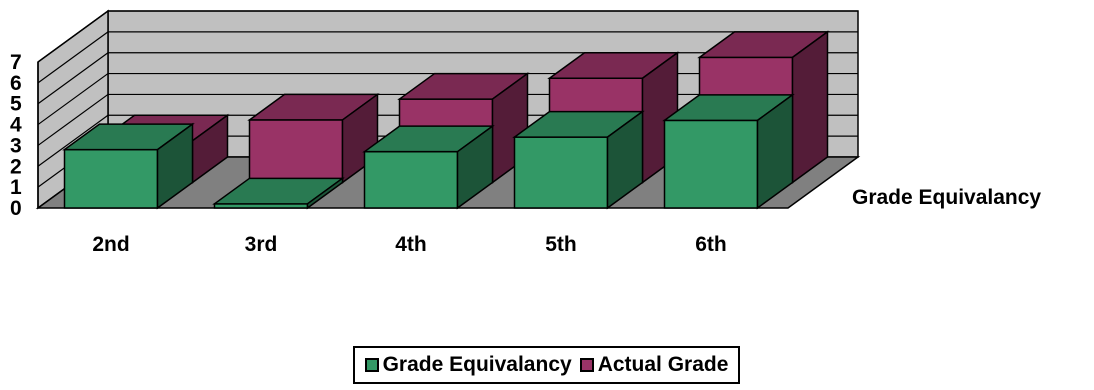  What do you see at coordinates (946, 197) in the screenshot?
I see `series-axis-label: Grade Equivalancy` at bounding box center [946, 197].